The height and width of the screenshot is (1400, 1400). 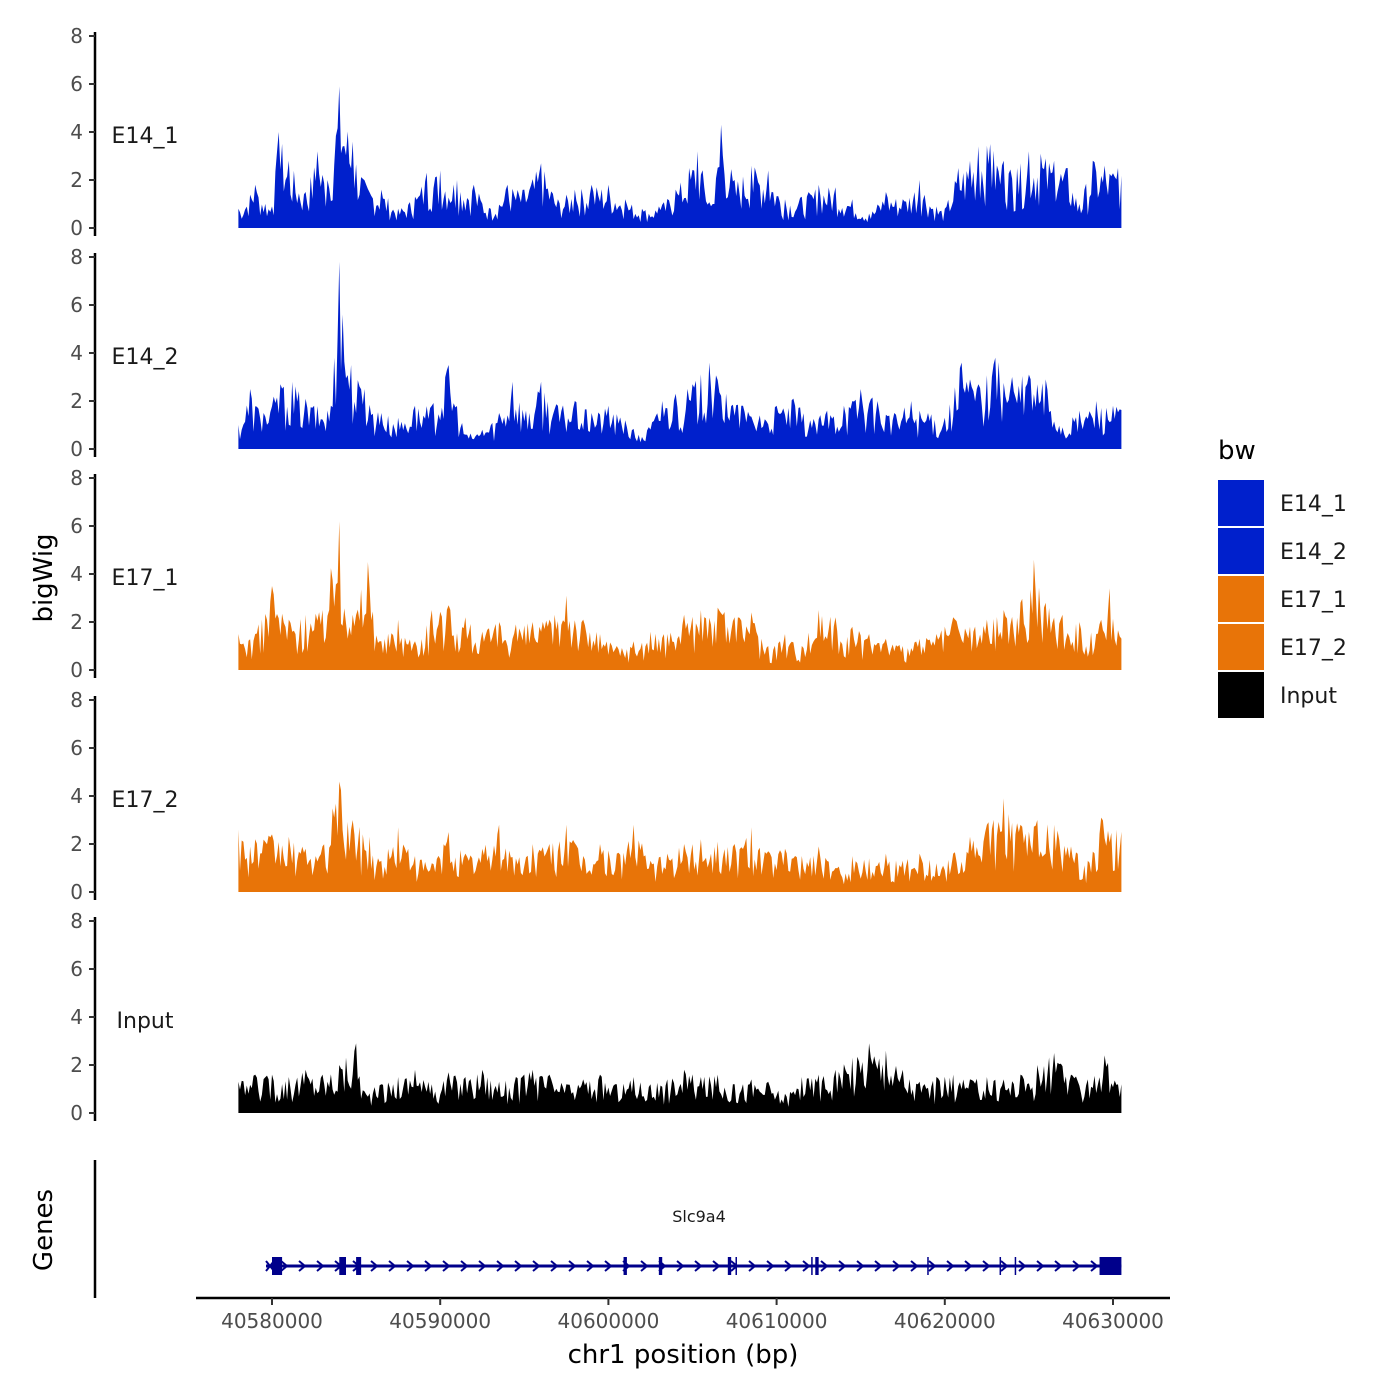 I want to click on track-E17_1: 0 2 4 6 8 E17_1, so click(x=596, y=574).